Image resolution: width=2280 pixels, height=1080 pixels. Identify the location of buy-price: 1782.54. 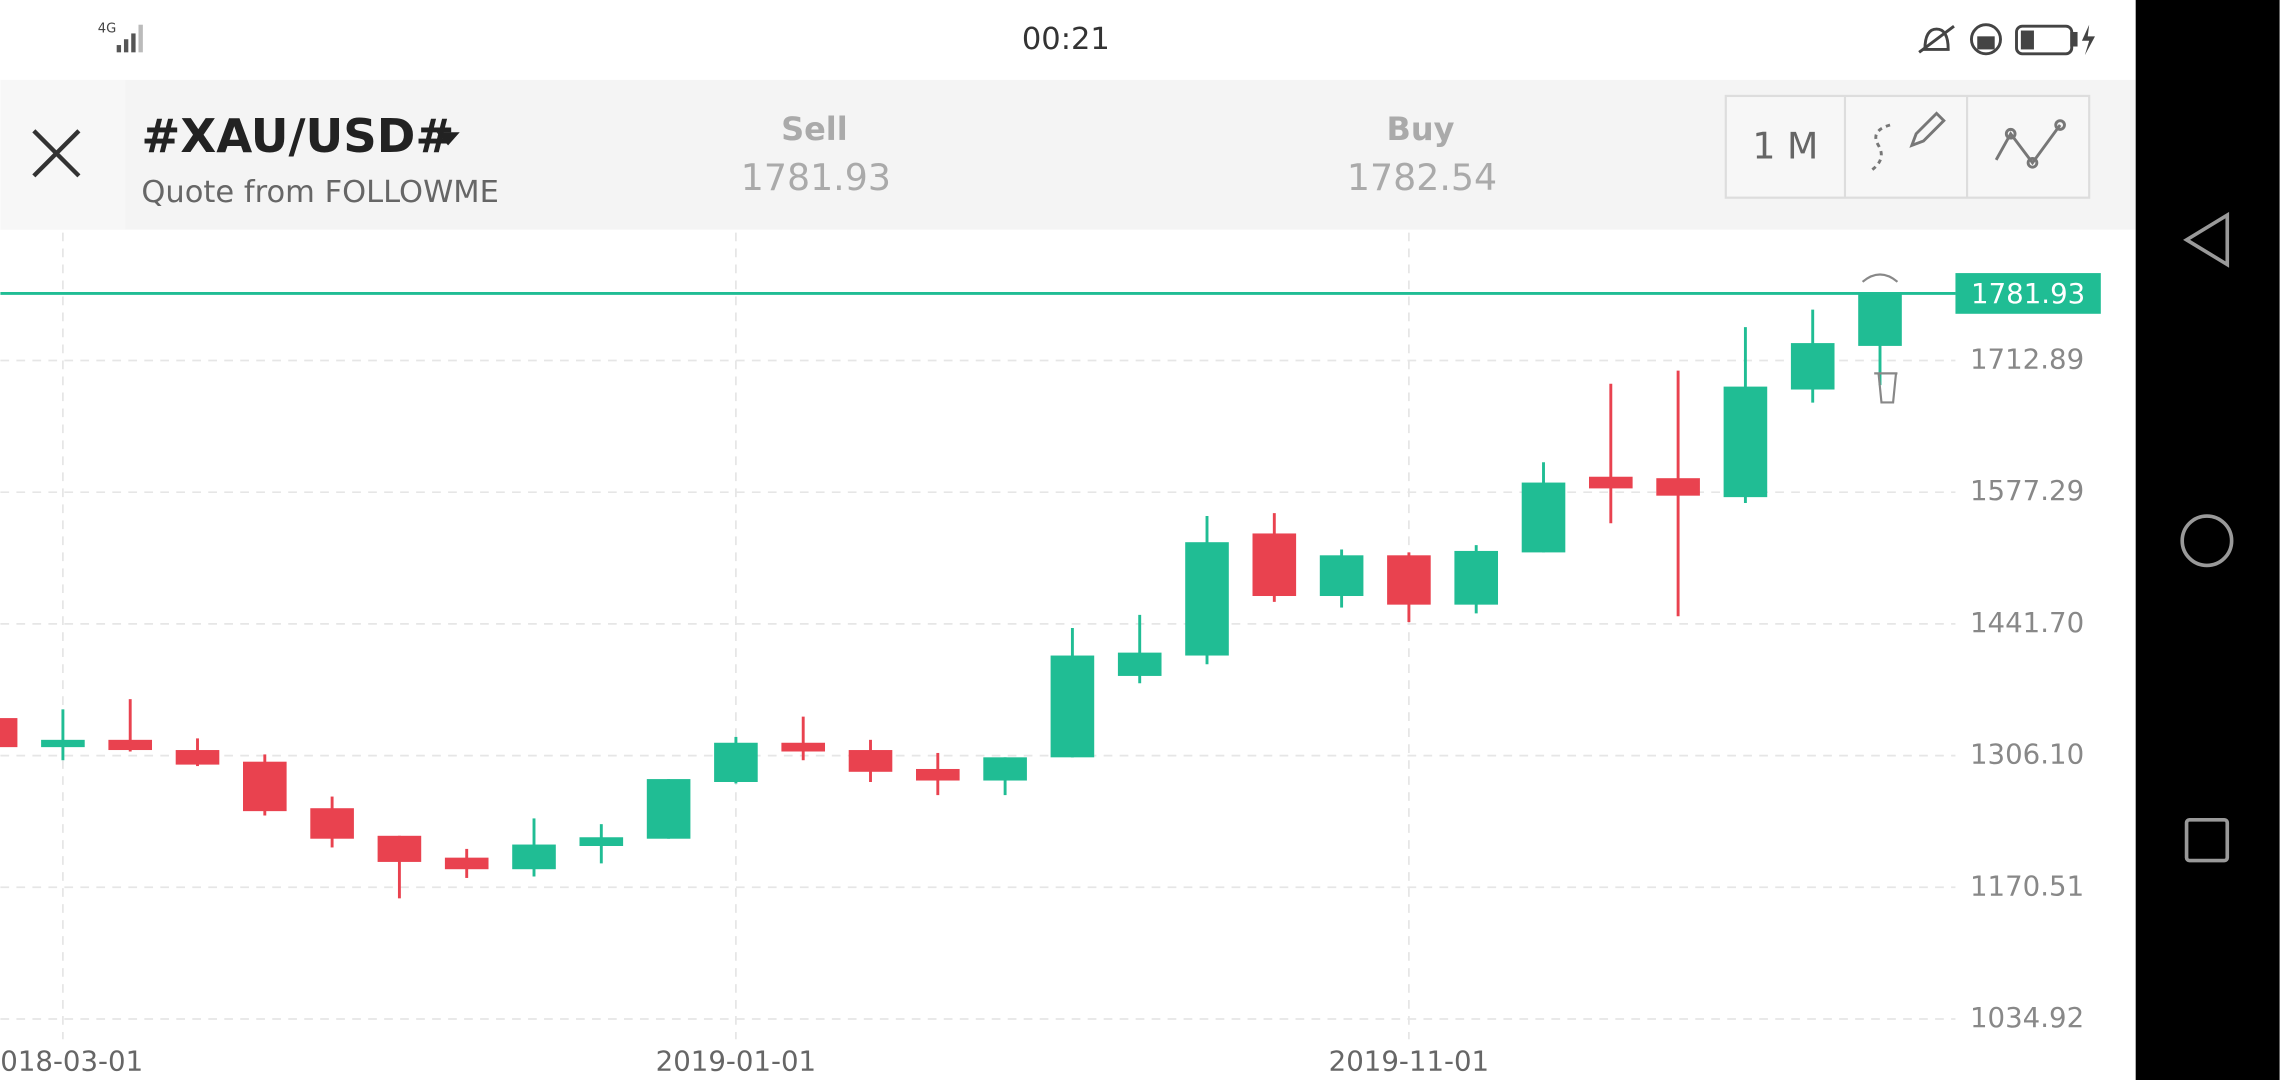
(1422, 177).